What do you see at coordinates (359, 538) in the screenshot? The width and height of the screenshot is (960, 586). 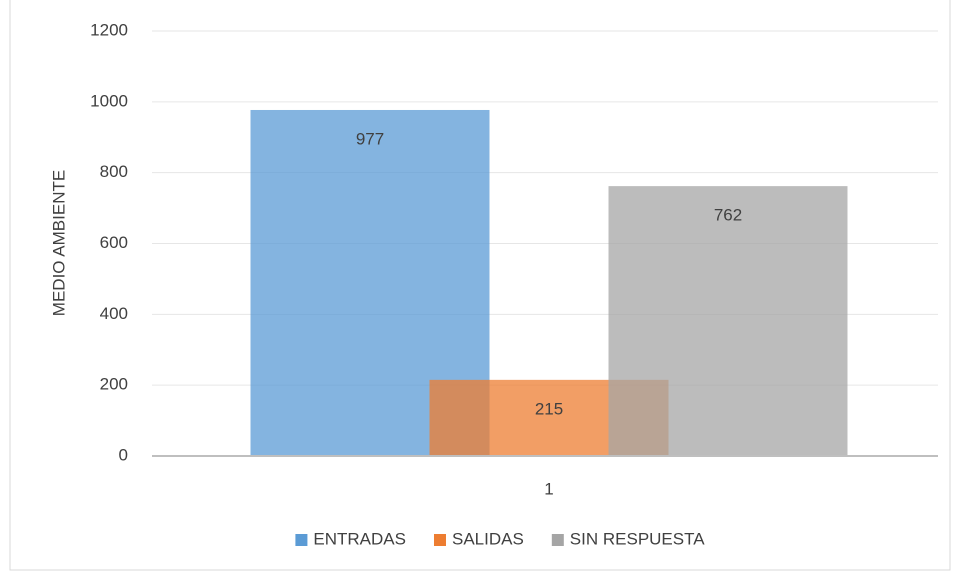 I see `legend-label: ENTRADAS` at bounding box center [359, 538].